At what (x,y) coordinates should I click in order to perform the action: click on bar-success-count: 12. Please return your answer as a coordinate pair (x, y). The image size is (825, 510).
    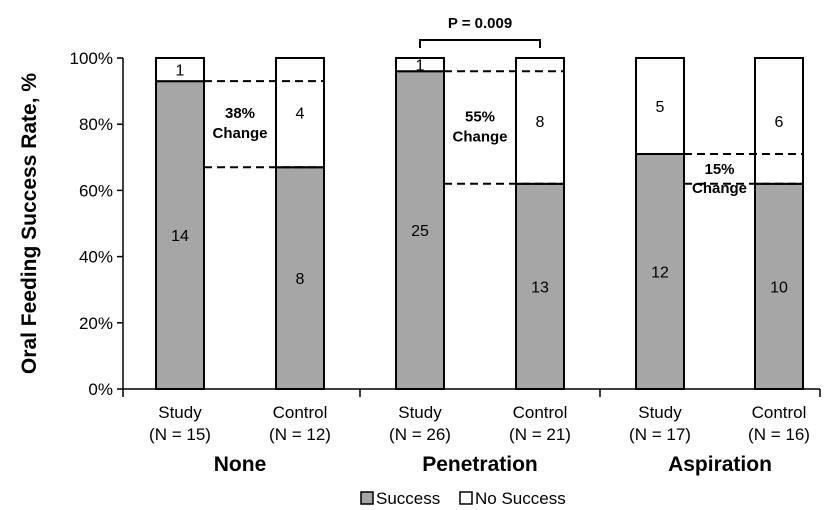
    Looking at the image, I should click on (660, 272).